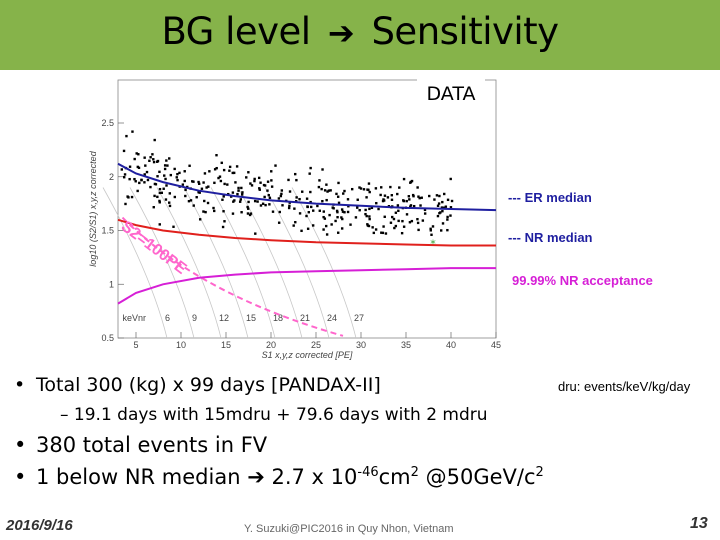 The image size is (720, 540). What do you see at coordinates (271, 345) in the screenshot?
I see `x-tick-label: 20` at bounding box center [271, 345].